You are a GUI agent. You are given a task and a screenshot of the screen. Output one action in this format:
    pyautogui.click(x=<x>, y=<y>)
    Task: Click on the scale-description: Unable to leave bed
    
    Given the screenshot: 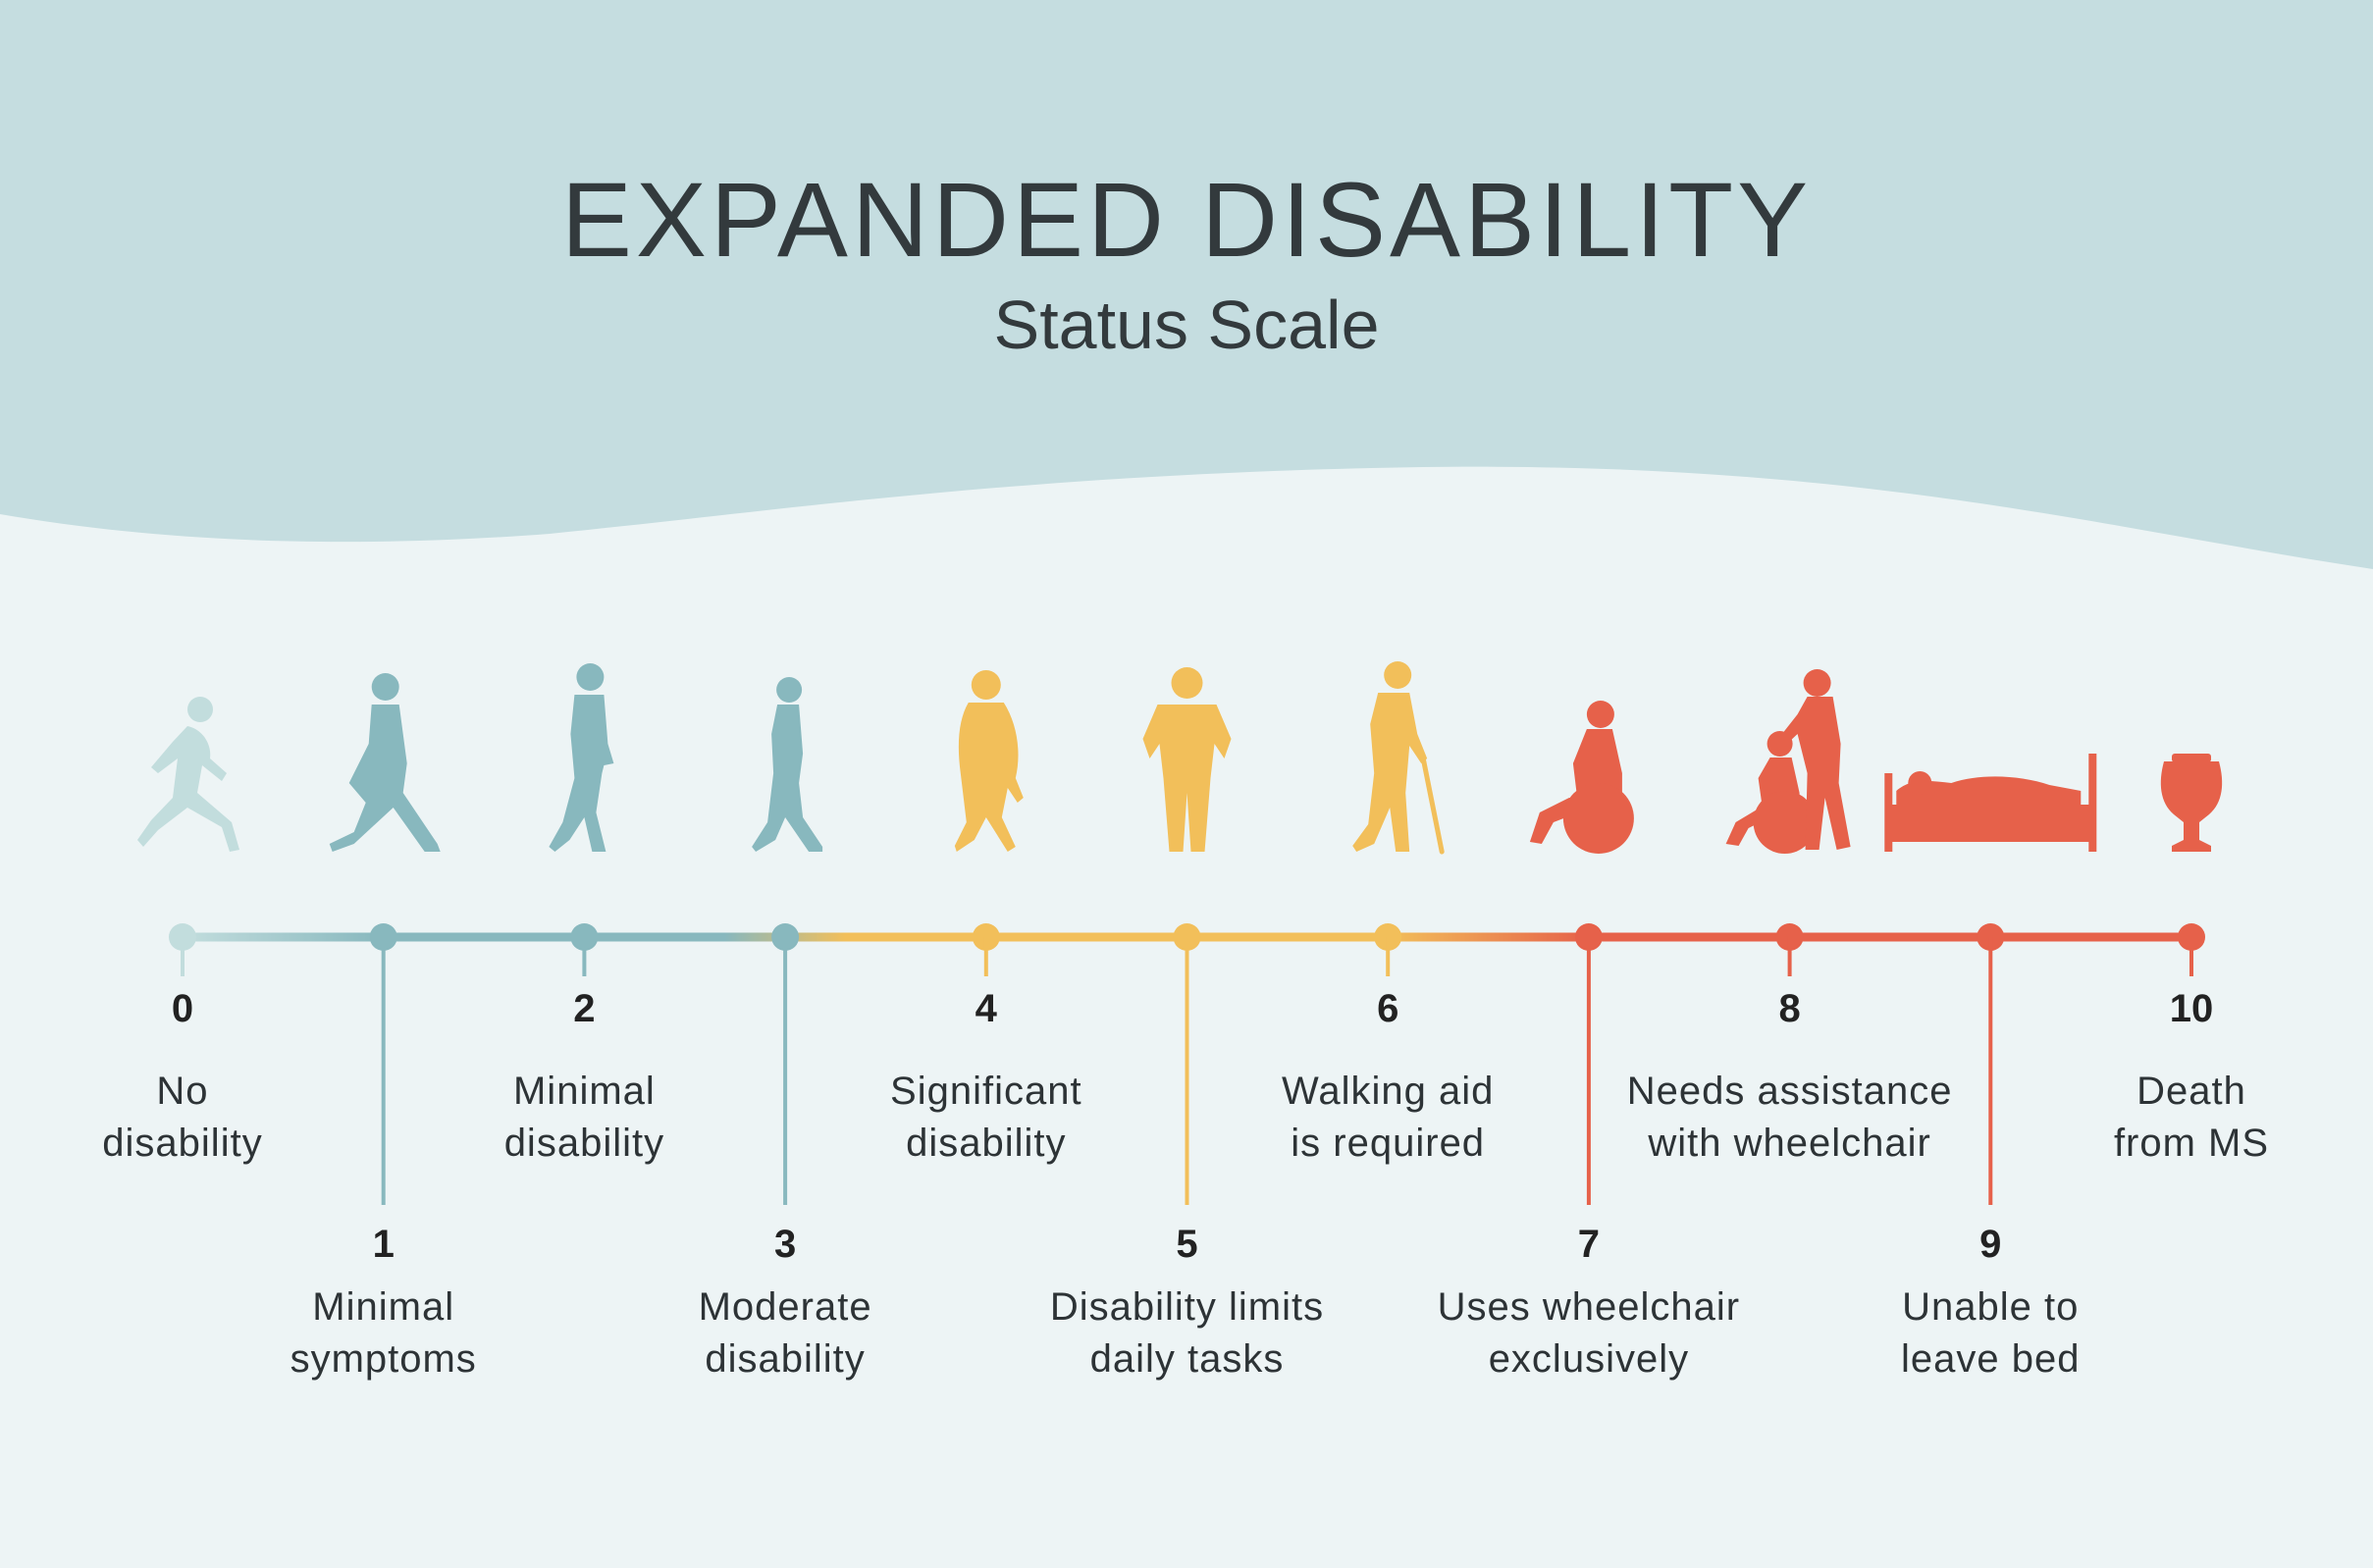 What is the action you would take?
    pyautogui.click(x=1990, y=1333)
    